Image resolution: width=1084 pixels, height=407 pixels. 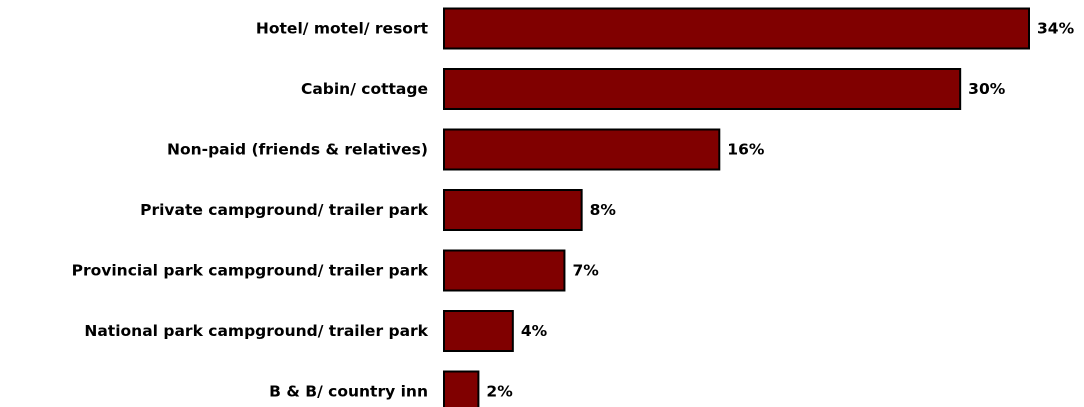 I want to click on value-label-1: 30%, so click(x=987, y=89).